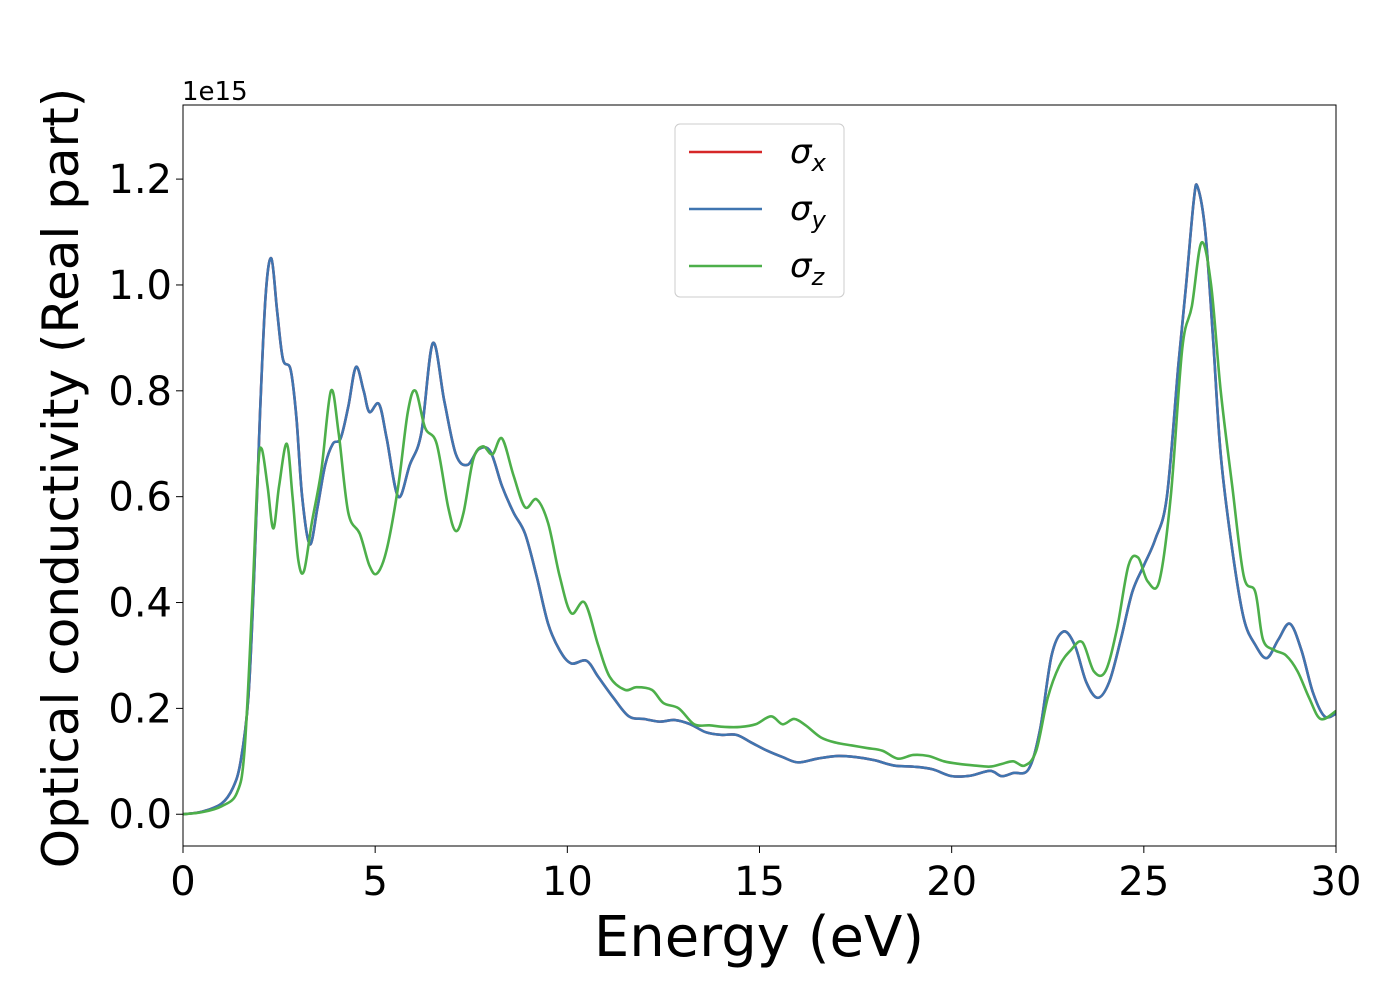 The image size is (1400, 1004). What do you see at coordinates (1336, 882) in the screenshot?
I see `x-tick-label: 30` at bounding box center [1336, 882].